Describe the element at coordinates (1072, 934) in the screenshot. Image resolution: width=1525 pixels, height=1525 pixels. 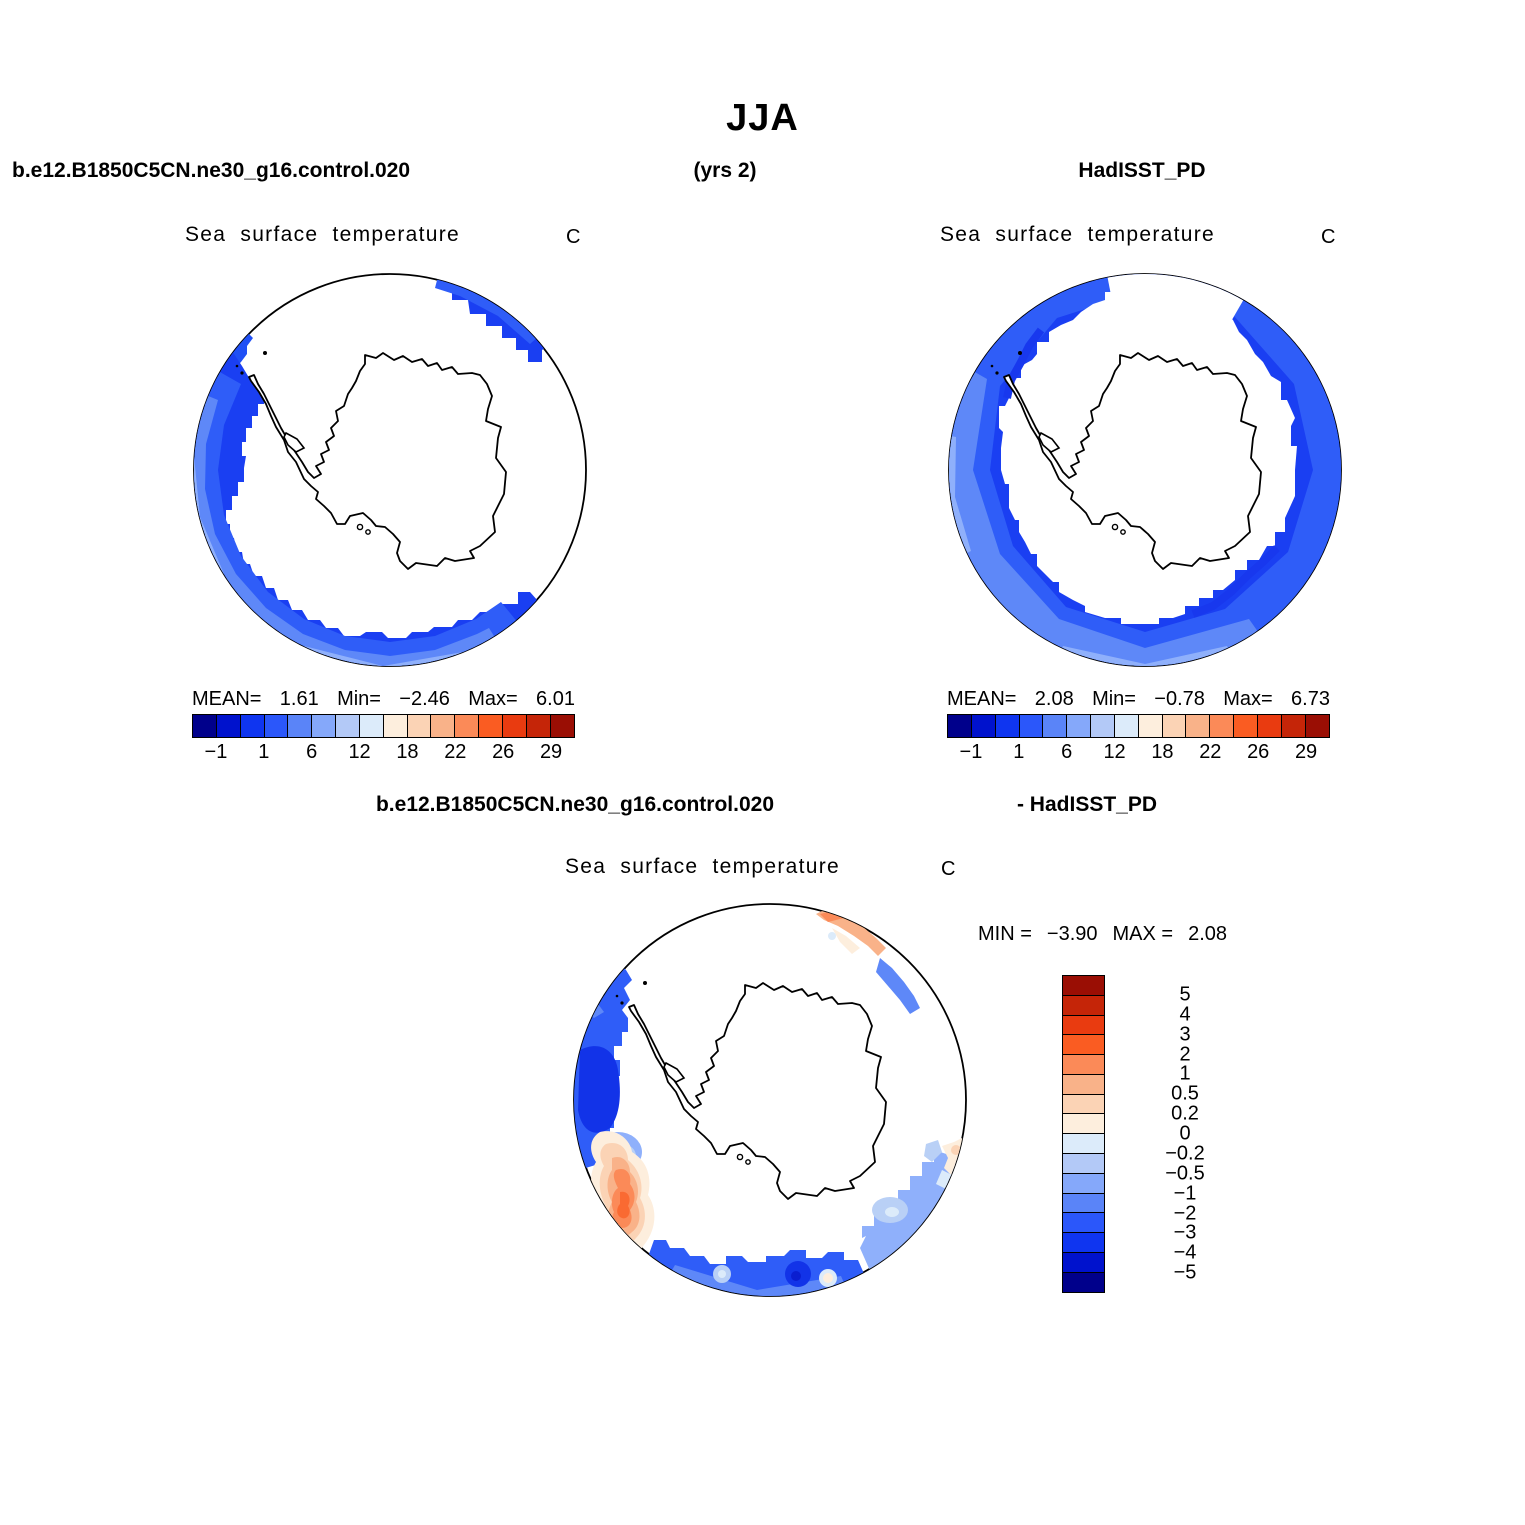
I see `min-value: −3.90` at that location.